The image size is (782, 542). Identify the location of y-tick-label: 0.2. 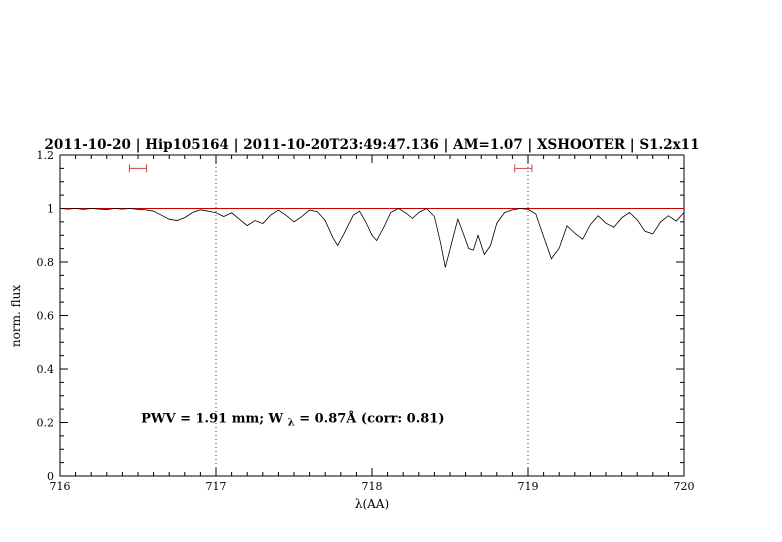
(46, 423).